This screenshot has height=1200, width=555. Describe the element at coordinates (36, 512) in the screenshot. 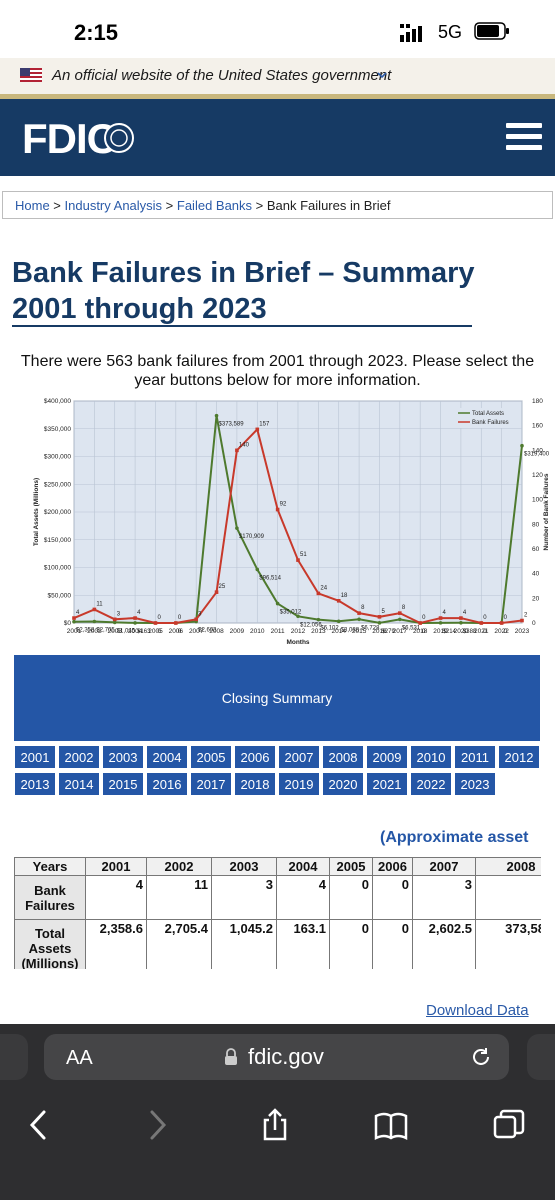

I see `y-axis-label: Total Assets (Millions)` at that location.